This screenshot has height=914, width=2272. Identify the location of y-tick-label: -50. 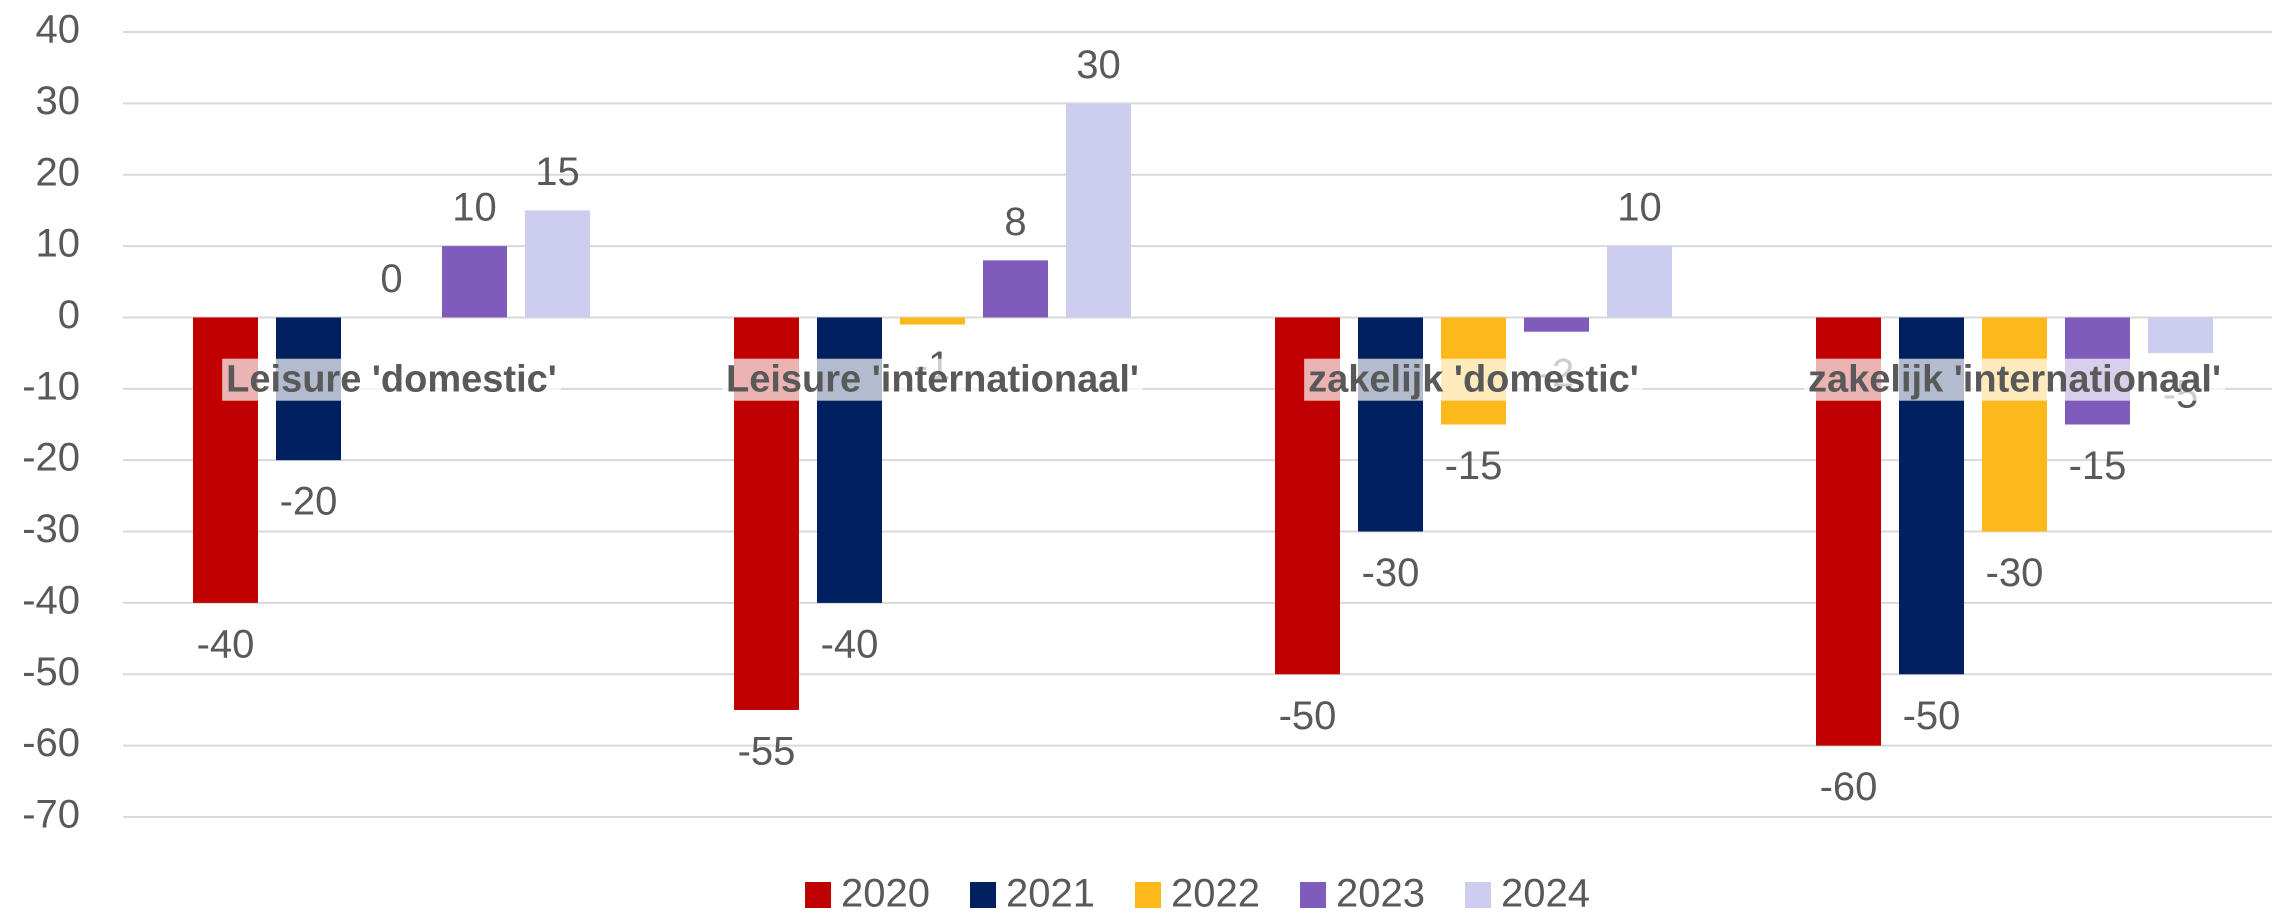
(51, 672).